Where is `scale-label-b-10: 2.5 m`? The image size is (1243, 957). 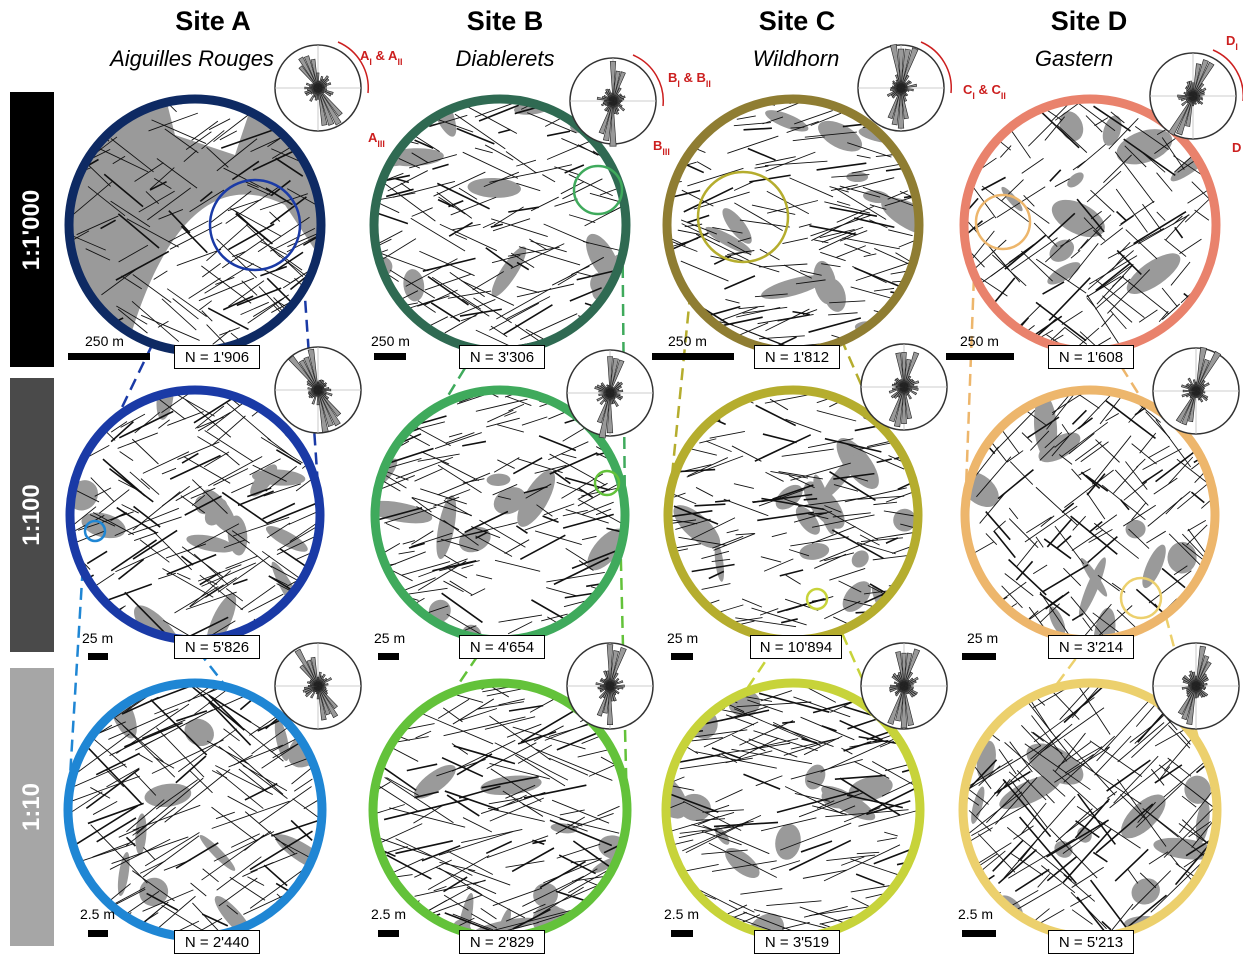
scale-label-b-10: 2.5 m is located at coordinates (389, 914).